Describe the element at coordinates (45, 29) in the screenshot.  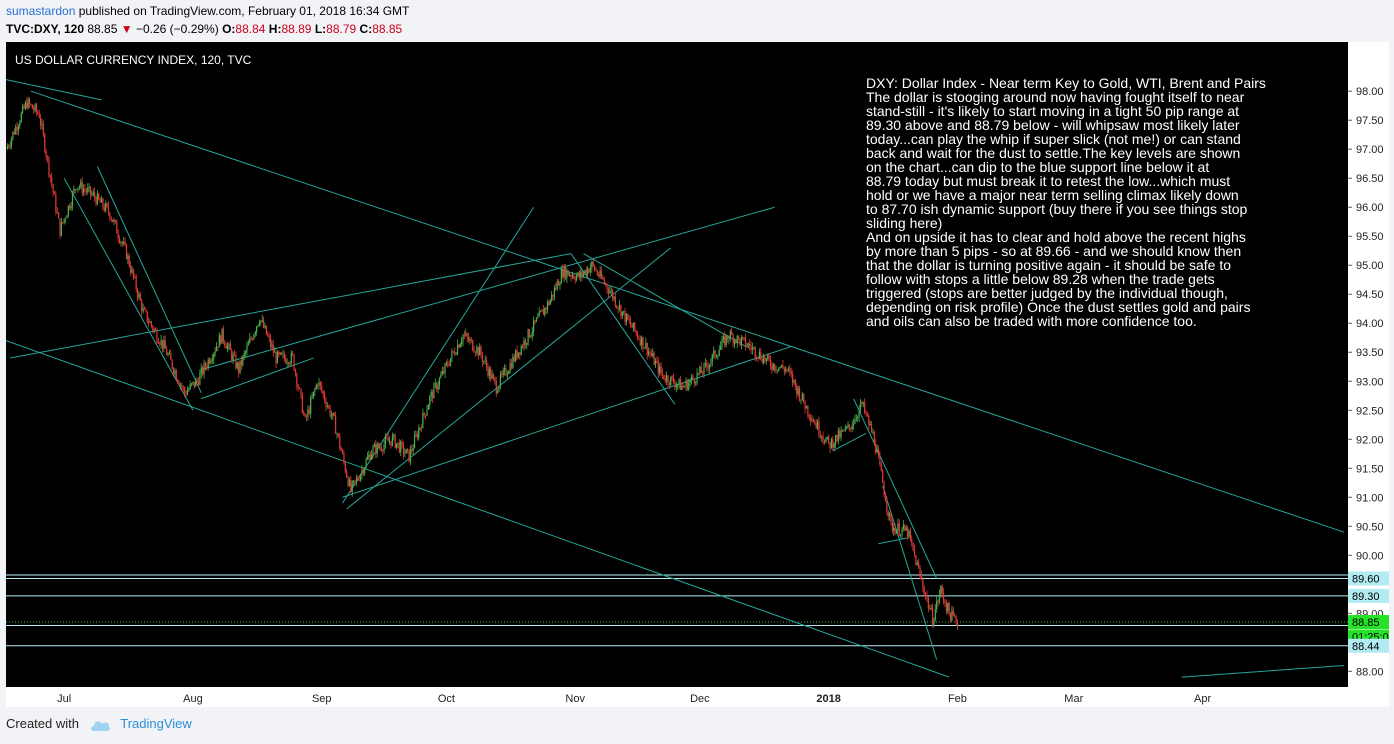
I see `symbol-label: TVC:DXY, 120` at that location.